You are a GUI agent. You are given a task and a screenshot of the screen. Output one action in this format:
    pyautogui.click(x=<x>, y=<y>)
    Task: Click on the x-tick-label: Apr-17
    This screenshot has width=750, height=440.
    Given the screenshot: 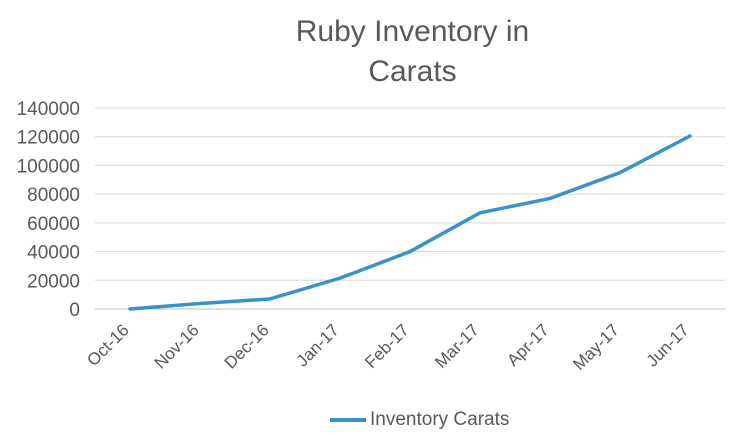 What is the action you would take?
    pyautogui.click(x=528, y=345)
    